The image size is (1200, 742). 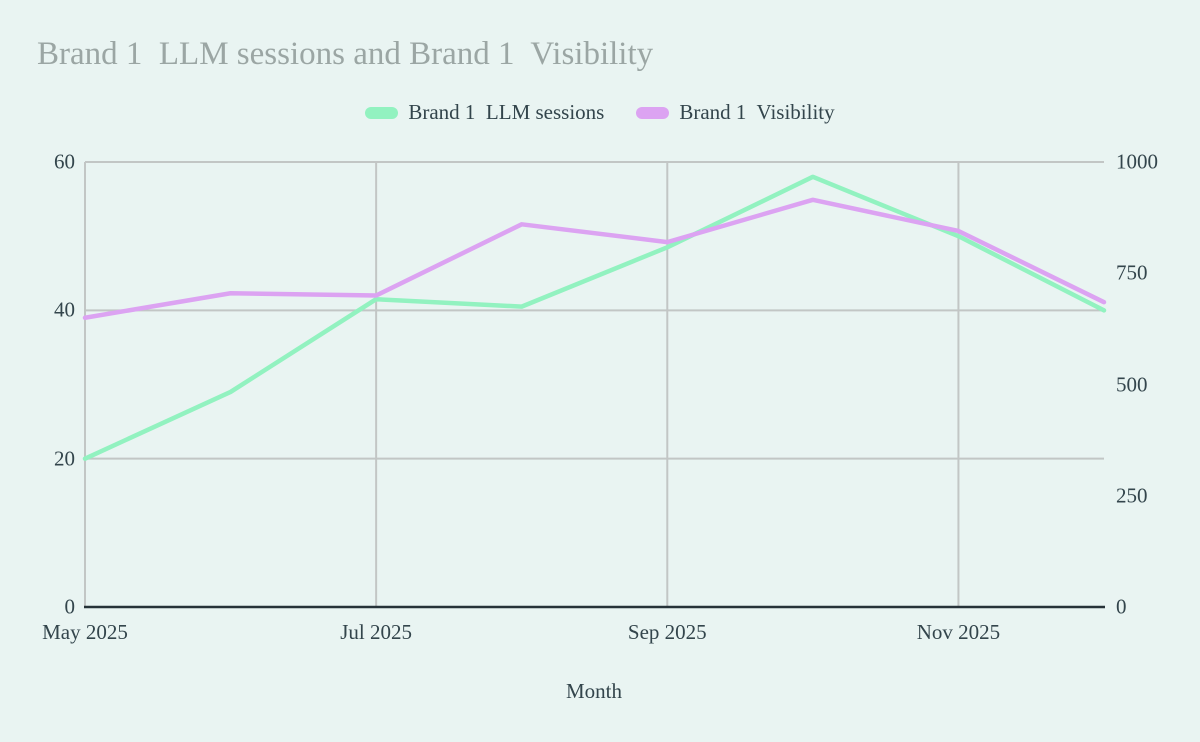 I want to click on legend-item-visibility: Brand 1 Visibility, so click(x=735, y=112).